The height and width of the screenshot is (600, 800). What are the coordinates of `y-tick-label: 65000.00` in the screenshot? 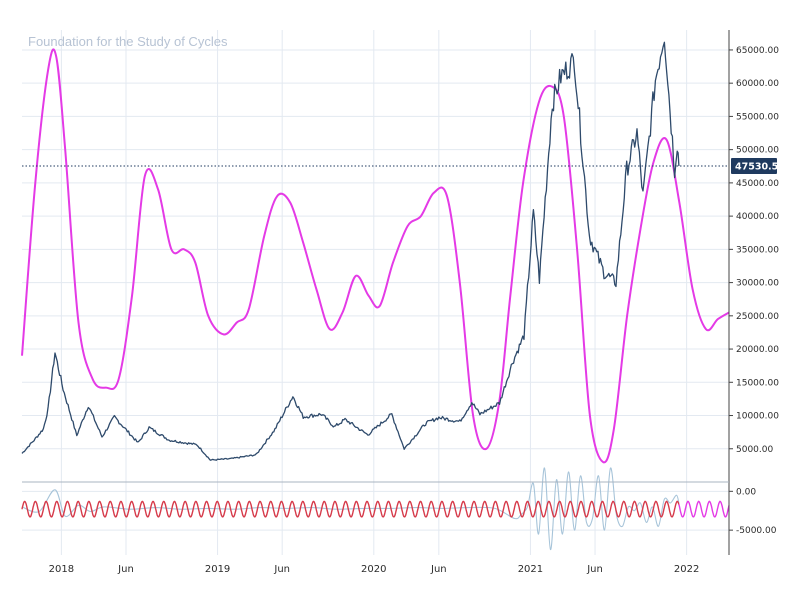 It's located at (757, 51).